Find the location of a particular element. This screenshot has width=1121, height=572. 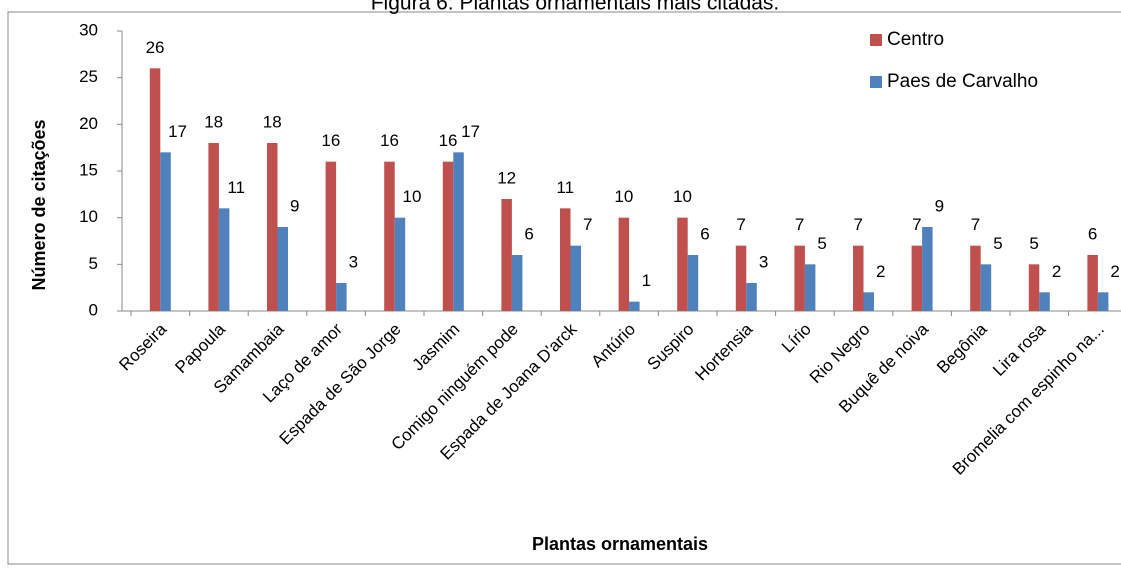

x-axis-label: Plantas ornamentais is located at coordinates (620, 544).